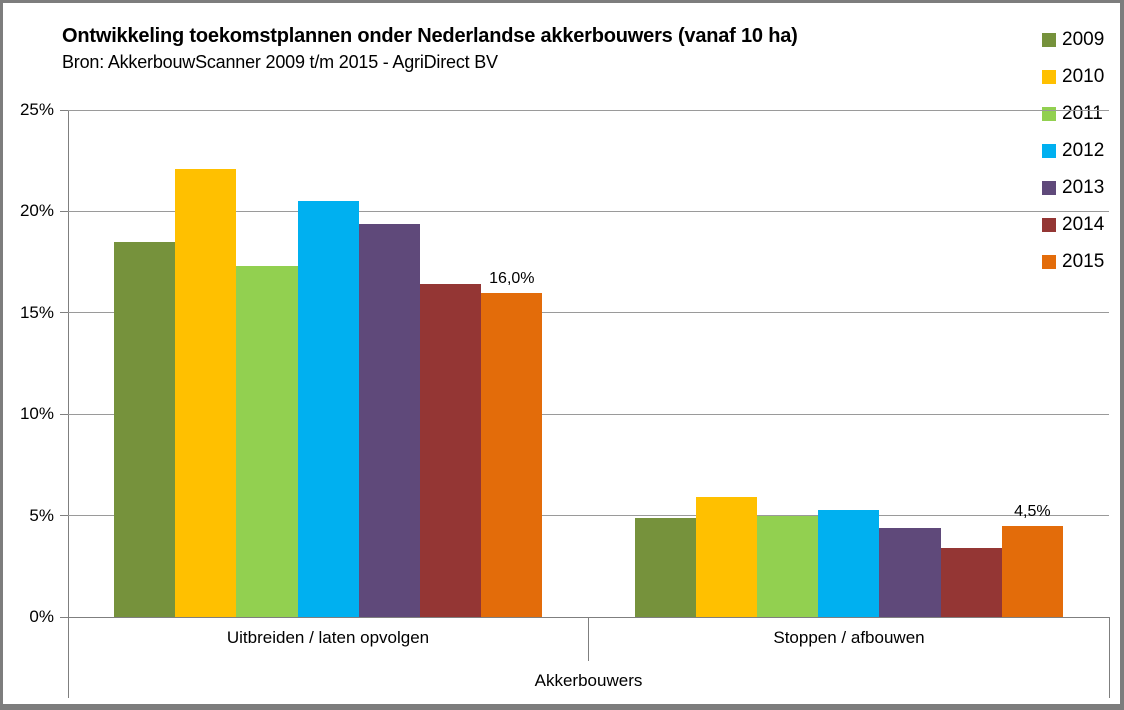  What do you see at coordinates (1083, 150) in the screenshot?
I see `legend-label-2012: 2012` at bounding box center [1083, 150].